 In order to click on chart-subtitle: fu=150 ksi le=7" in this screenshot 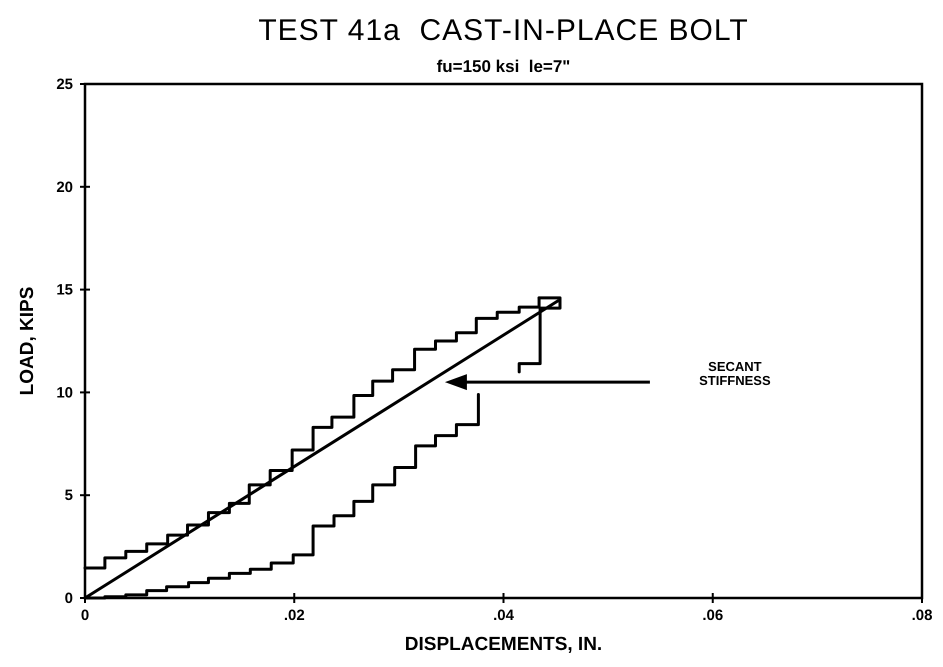, I will do `click(503, 66)`.